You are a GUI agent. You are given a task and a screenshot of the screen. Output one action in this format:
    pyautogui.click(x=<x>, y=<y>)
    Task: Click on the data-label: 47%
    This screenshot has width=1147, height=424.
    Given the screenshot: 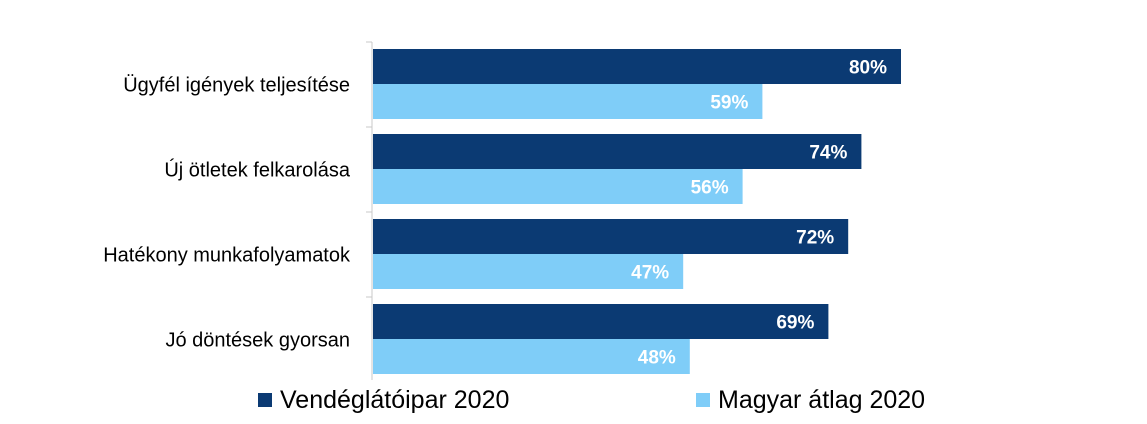 What is the action you would take?
    pyautogui.click(x=650, y=273)
    